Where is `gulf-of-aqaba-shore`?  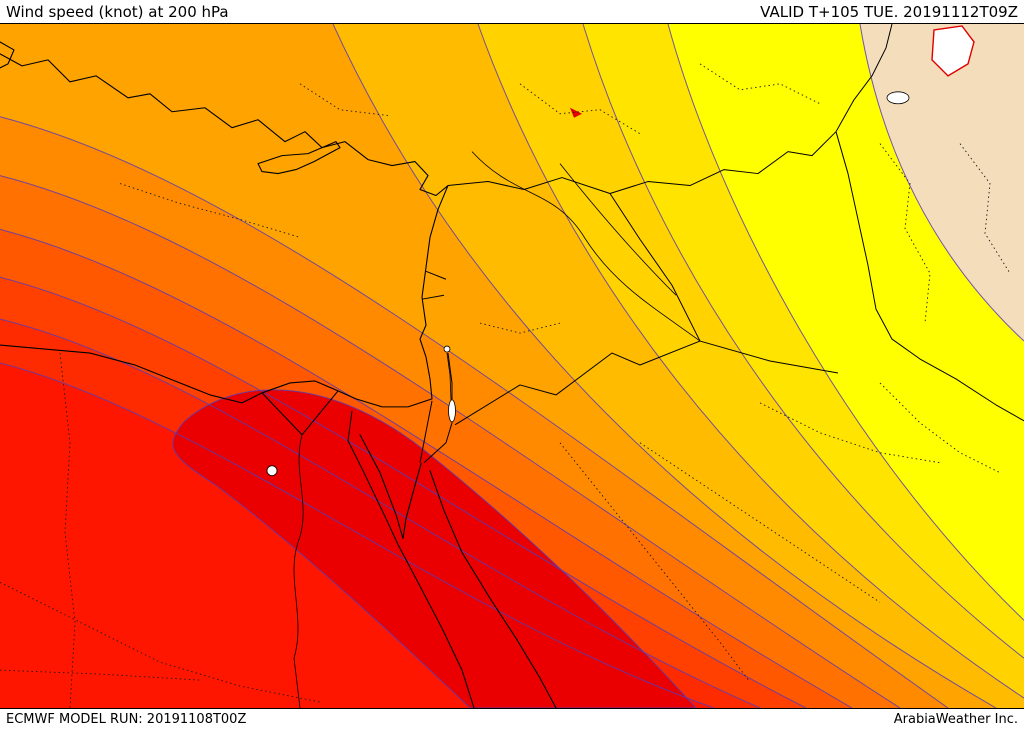 gulf-of-aqaba-shore is located at coordinates (412, 501).